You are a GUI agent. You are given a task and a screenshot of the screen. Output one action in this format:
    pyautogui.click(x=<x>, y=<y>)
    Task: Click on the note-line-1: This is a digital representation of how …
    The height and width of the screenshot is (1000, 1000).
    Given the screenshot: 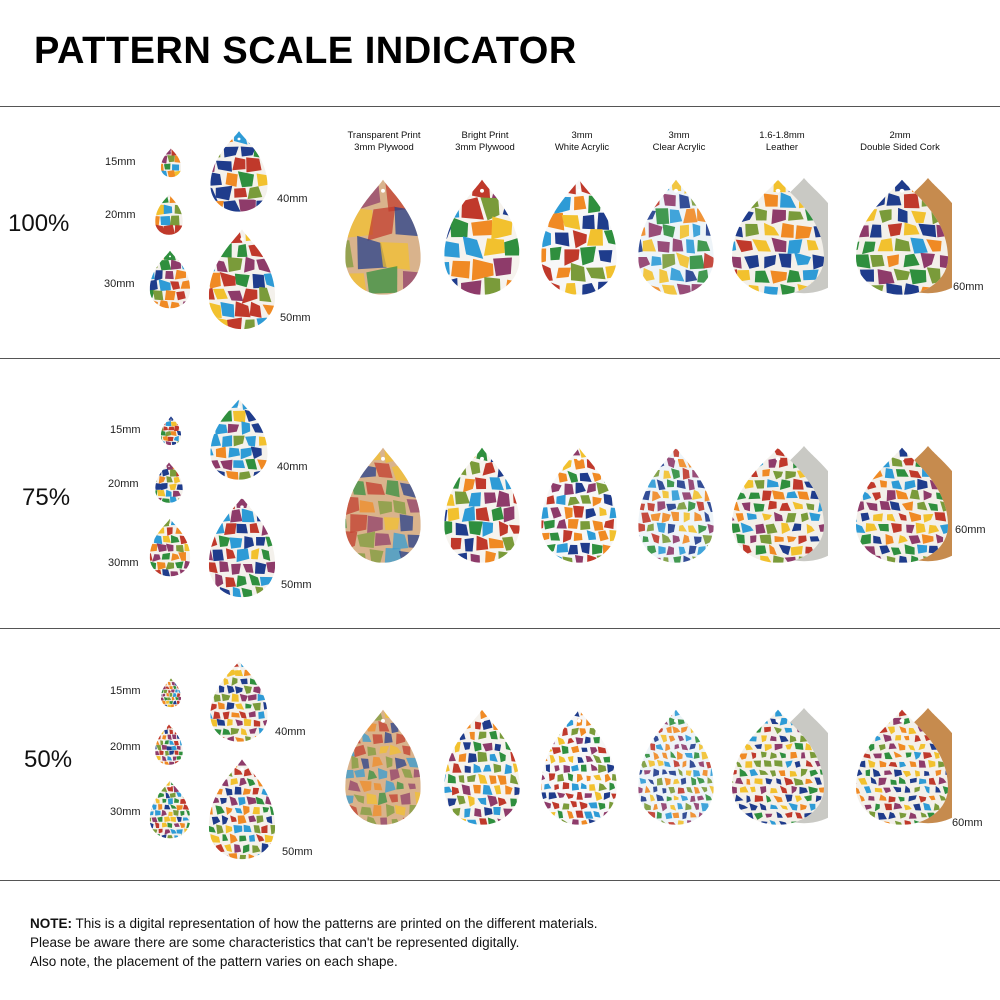 What is the action you would take?
    pyautogui.click(x=335, y=923)
    